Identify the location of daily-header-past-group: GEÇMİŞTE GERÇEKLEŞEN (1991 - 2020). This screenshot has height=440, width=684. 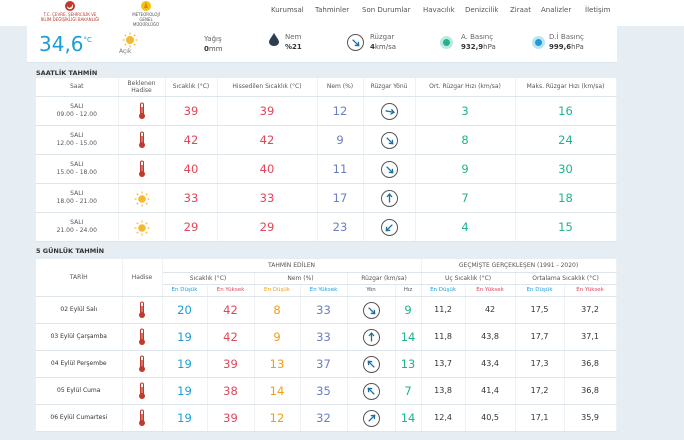
(519, 266).